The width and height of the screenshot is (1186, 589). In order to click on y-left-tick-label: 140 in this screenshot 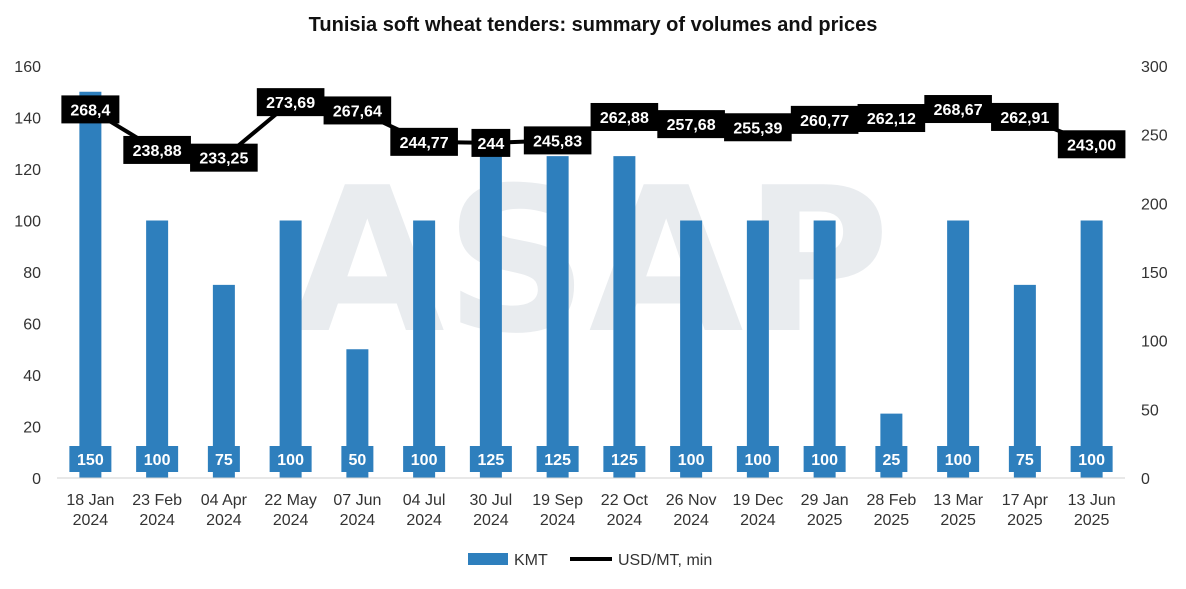, I will do `click(27, 119)`.